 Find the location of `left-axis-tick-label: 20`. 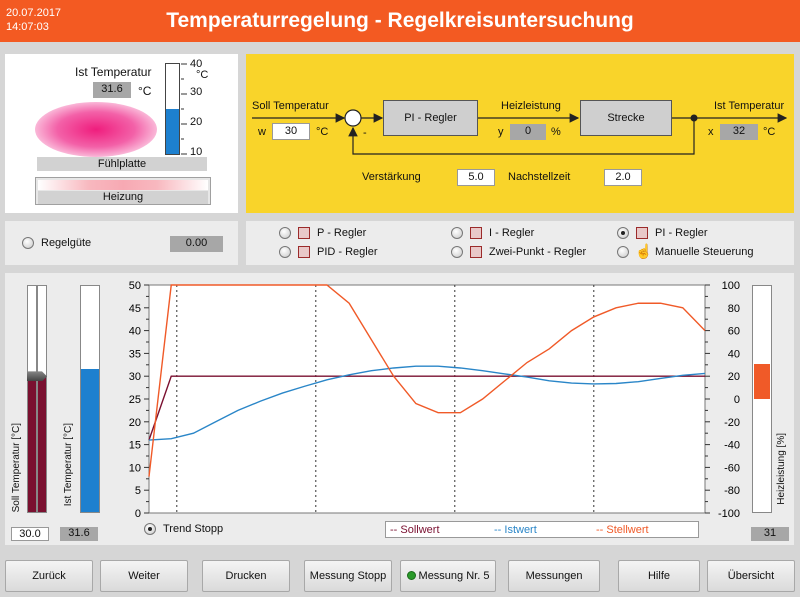

left-axis-tick-label: 20 is located at coordinates (135, 423).